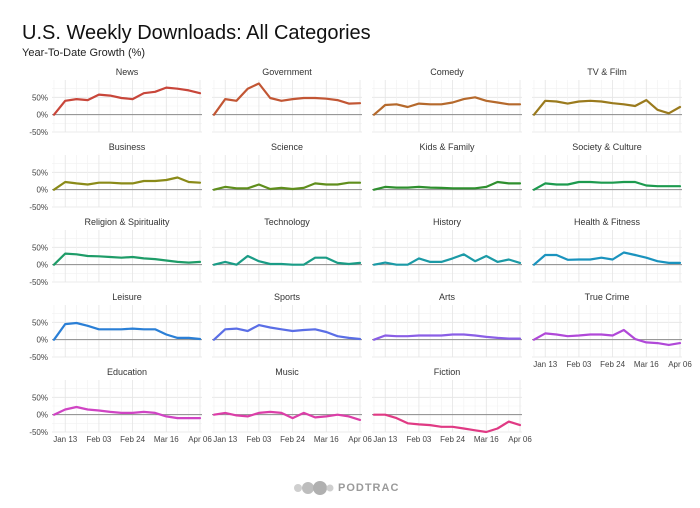 Image resolution: width=700 pixels, height=508 pixels. I want to click on series-line-technology, so click(287, 260).